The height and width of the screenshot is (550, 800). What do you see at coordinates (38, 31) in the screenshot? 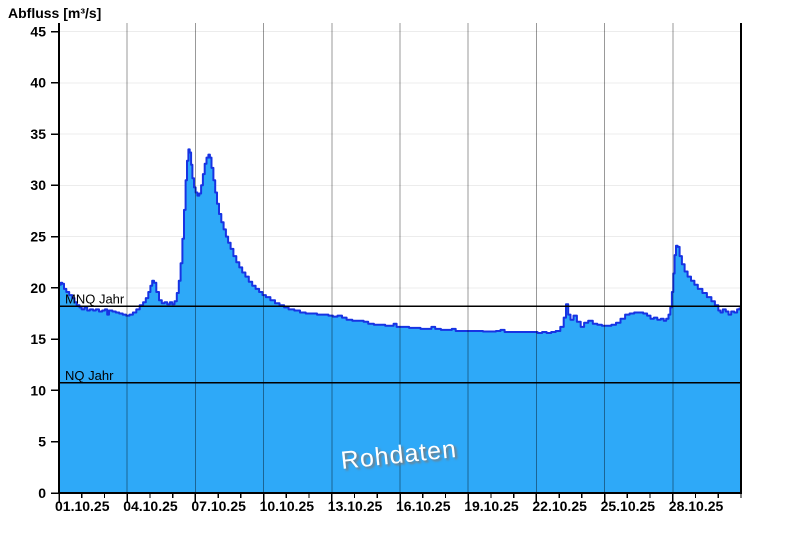
I see `y-tick-label: 45` at bounding box center [38, 31].